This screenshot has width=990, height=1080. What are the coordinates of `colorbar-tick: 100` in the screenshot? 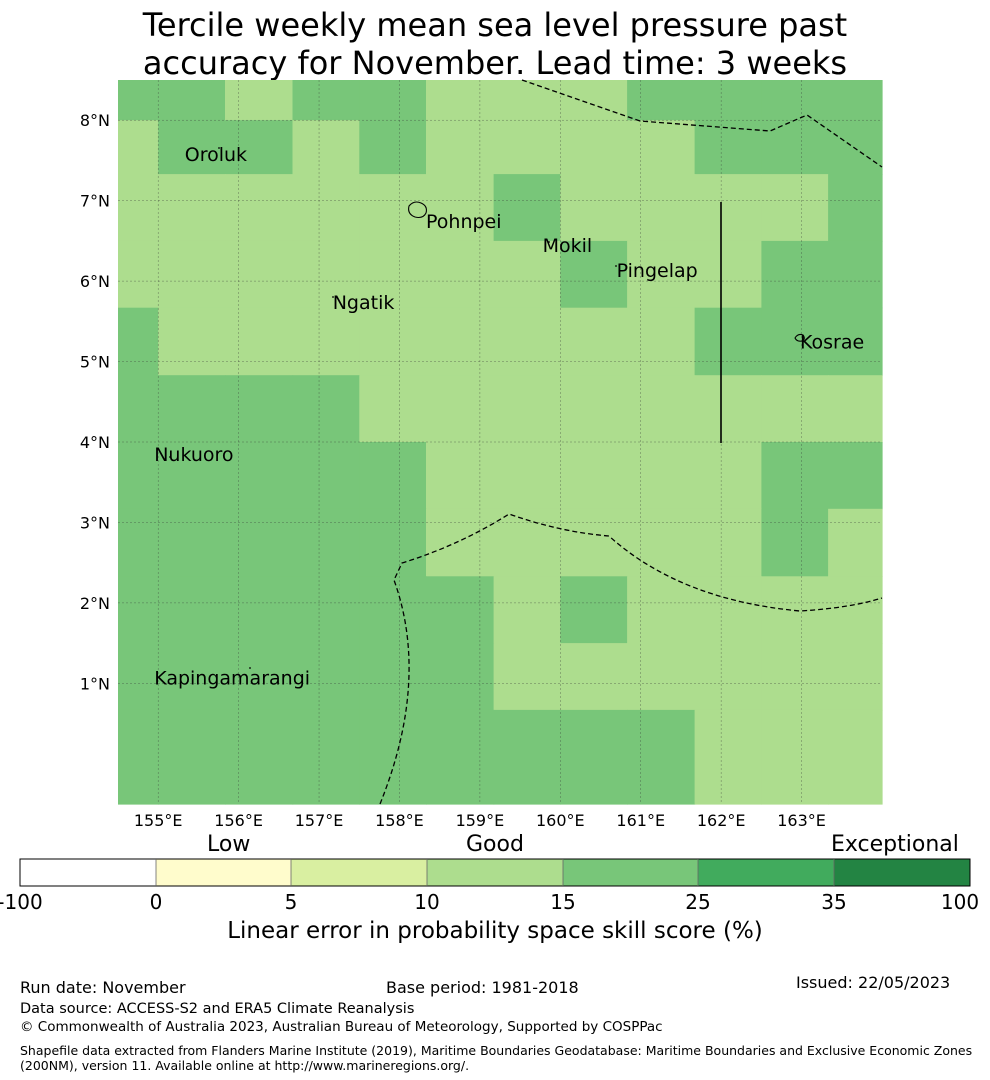 It's located at (960, 902).